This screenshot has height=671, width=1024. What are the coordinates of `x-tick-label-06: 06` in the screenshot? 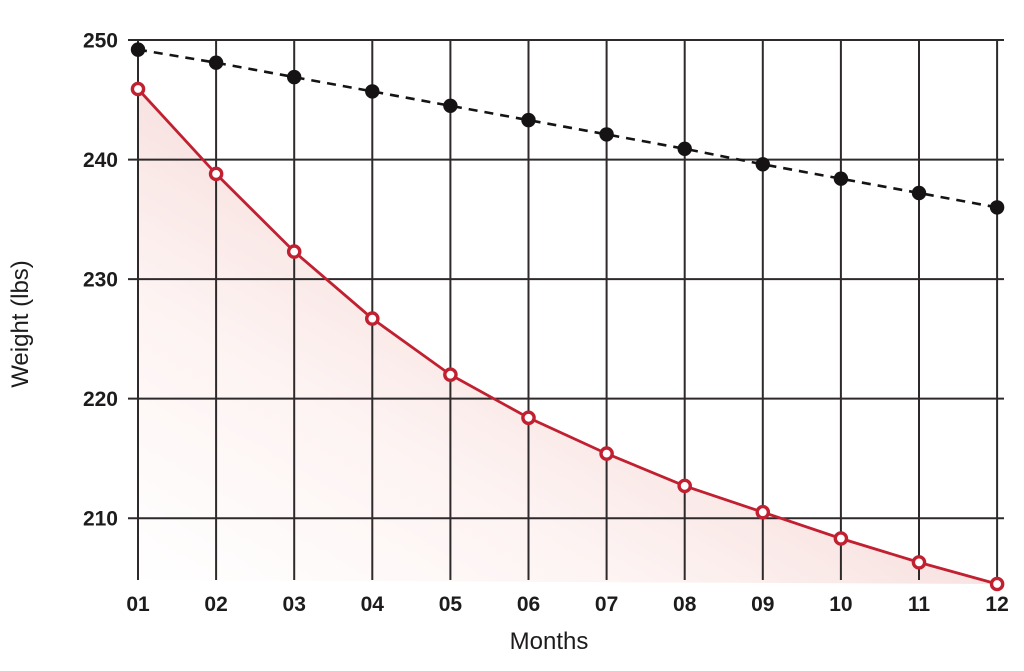 It's located at (528, 604).